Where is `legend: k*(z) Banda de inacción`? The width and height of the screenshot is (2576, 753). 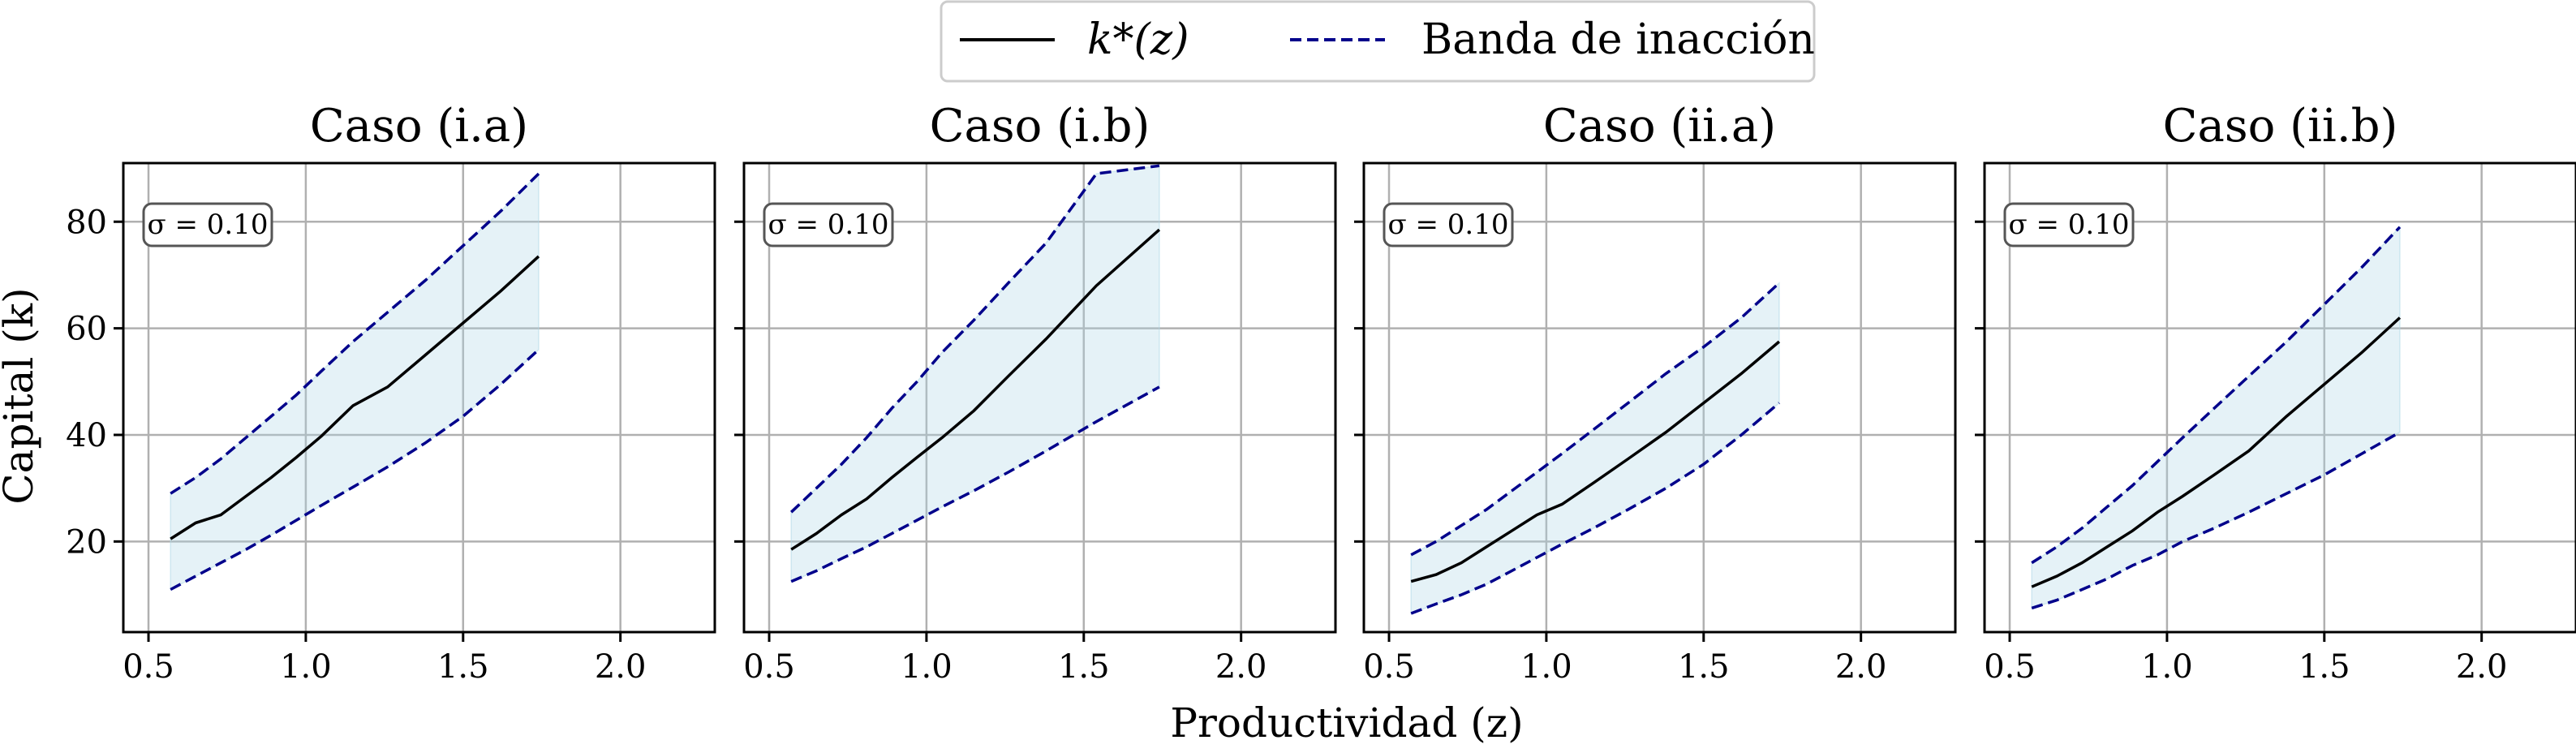
legend: k*(z) Banda de inacción is located at coordinates (1378, 41).